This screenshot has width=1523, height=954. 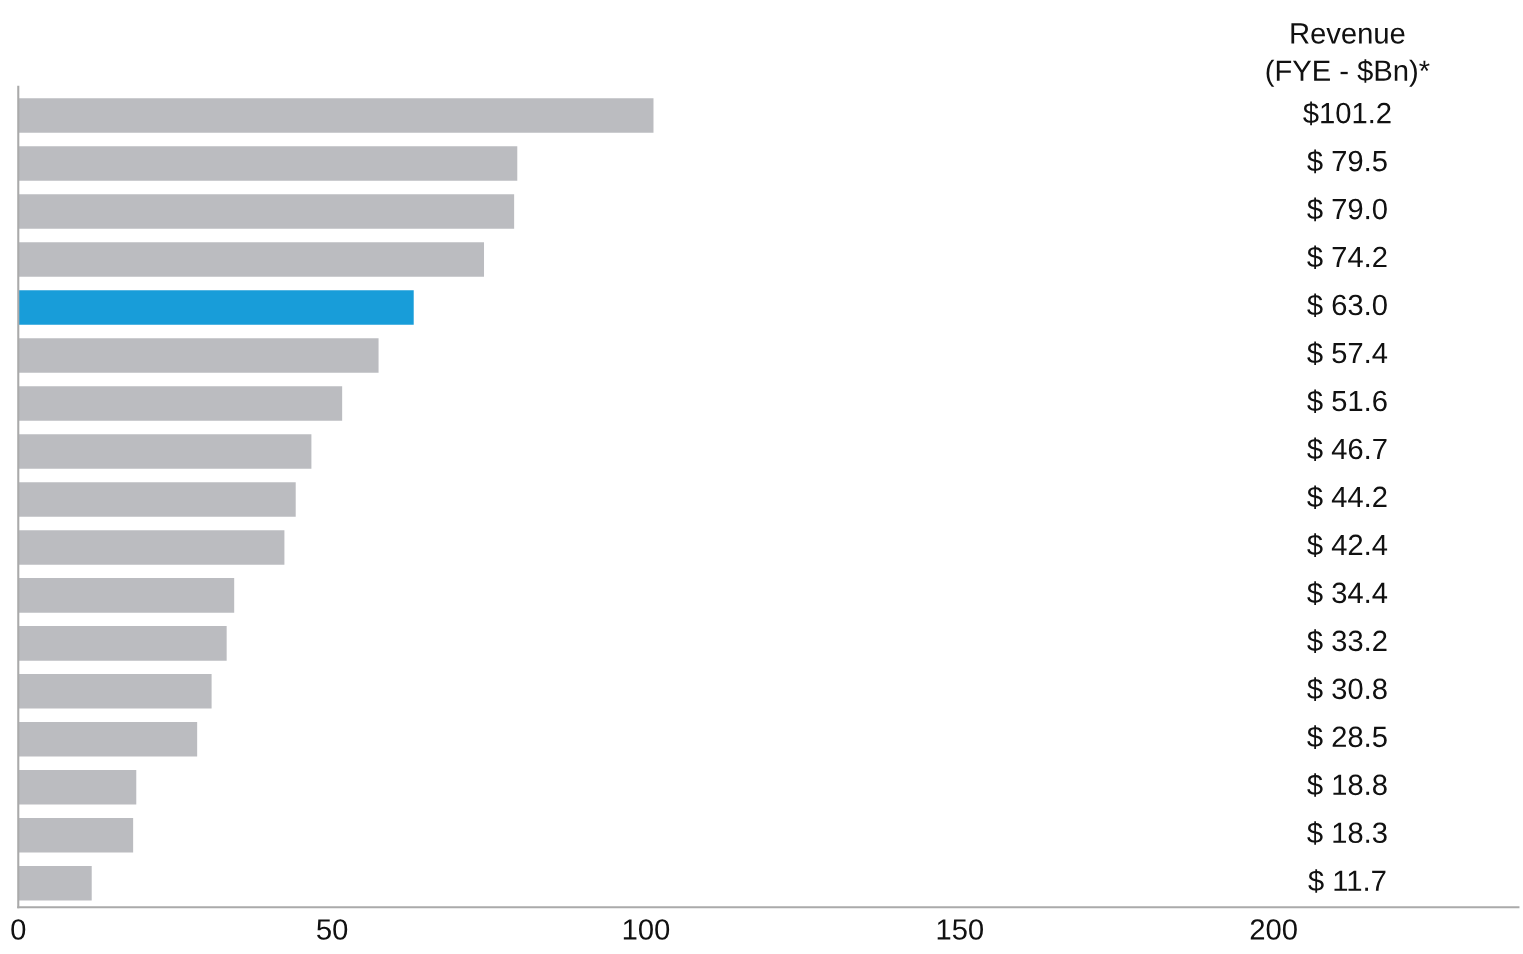 What do you see at coordinates (1347, 881) in the screenshot?
I see `data-label: $ 11.7` at bounding box center [1347, 881].